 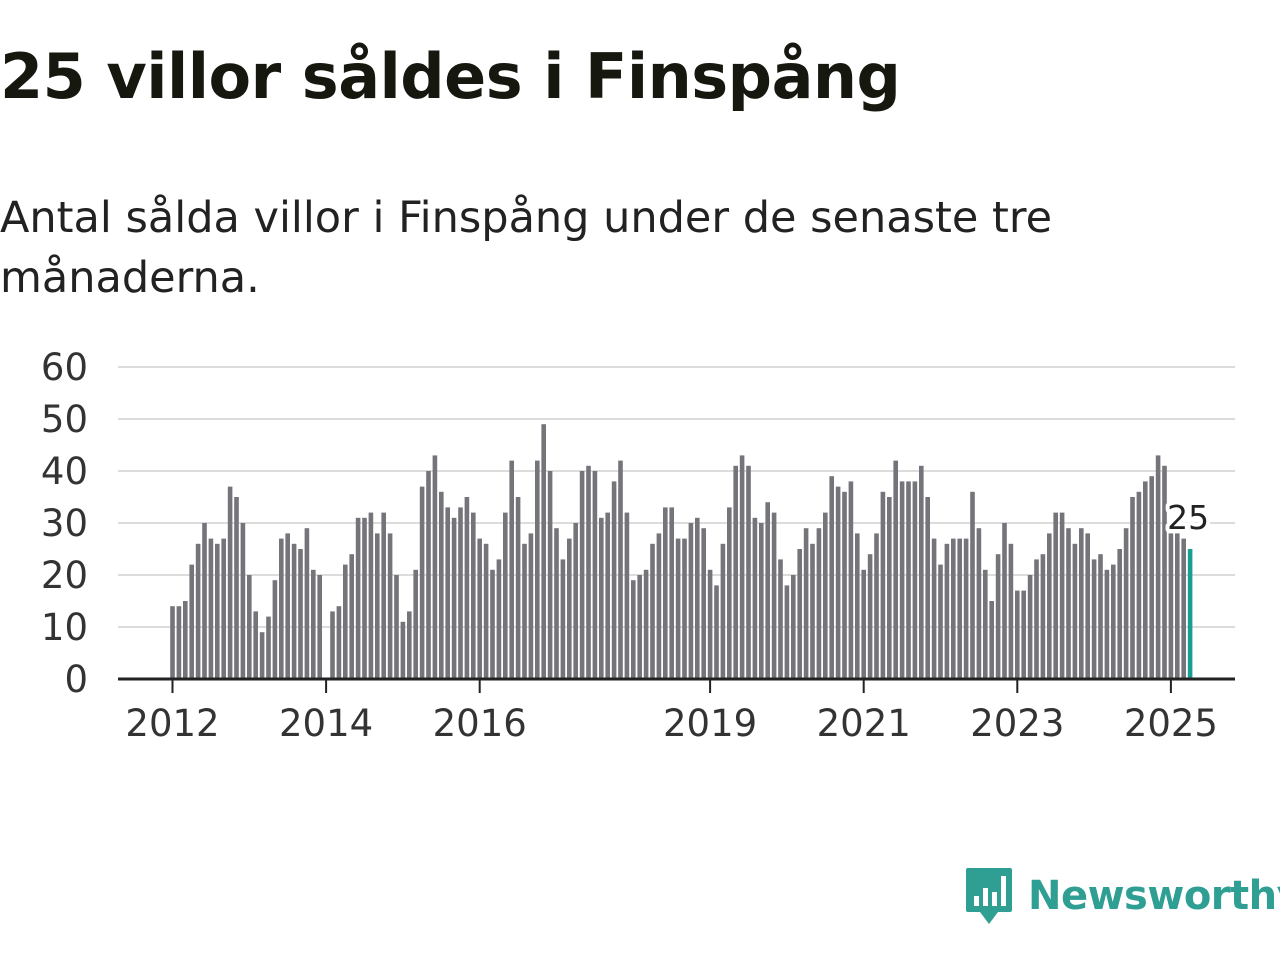 I want to click on newsworthy-logo-icon, so click(x=989, y=896).